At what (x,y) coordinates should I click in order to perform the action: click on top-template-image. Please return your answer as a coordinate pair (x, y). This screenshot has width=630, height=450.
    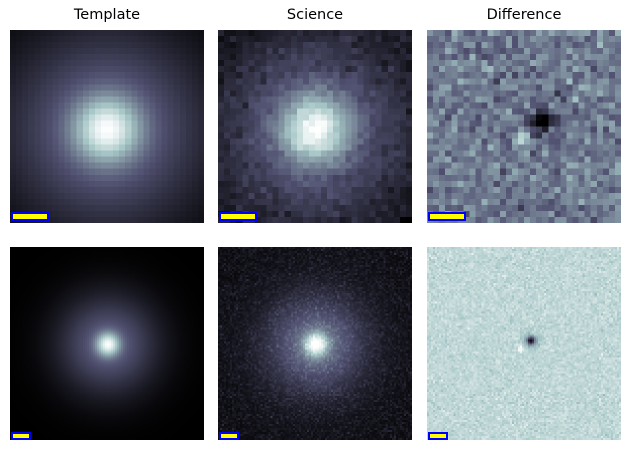
    Looking at the image, I should click on (107, 126).